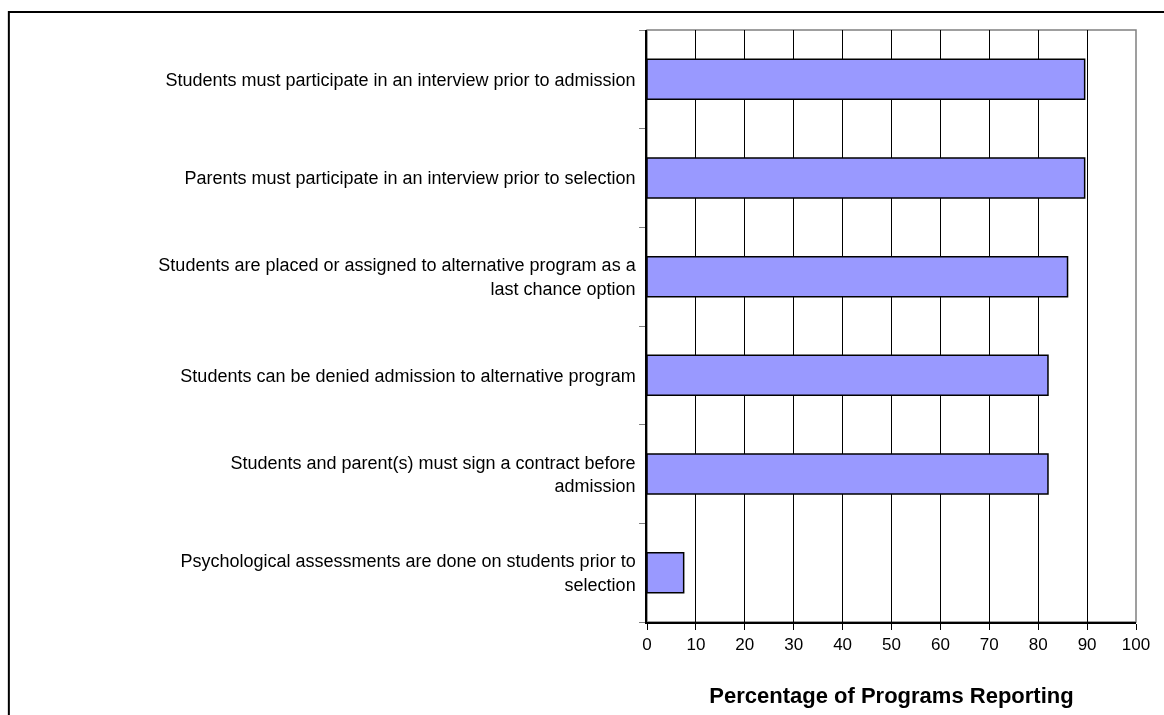 The image size is (1164, 715). What do you see at coordinates (1087, 645) in the screenshot?
I see `x-tick-label: 90` at bounding box center [1087, 645].